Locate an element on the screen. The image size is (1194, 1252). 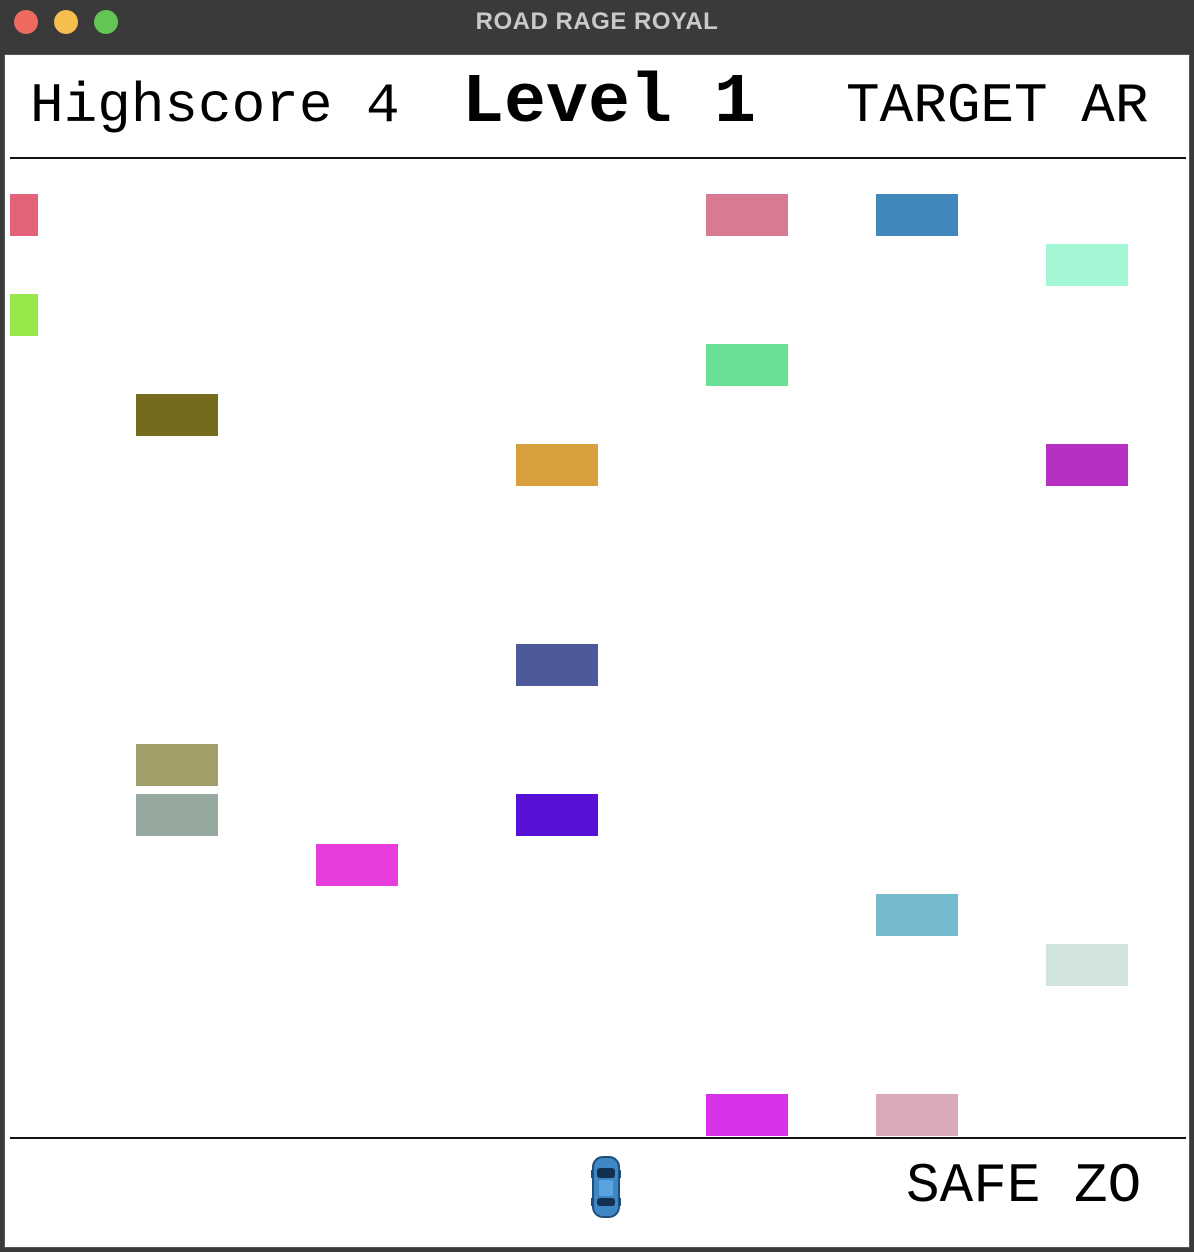
close-window-button is located at coordinates (26, 22).